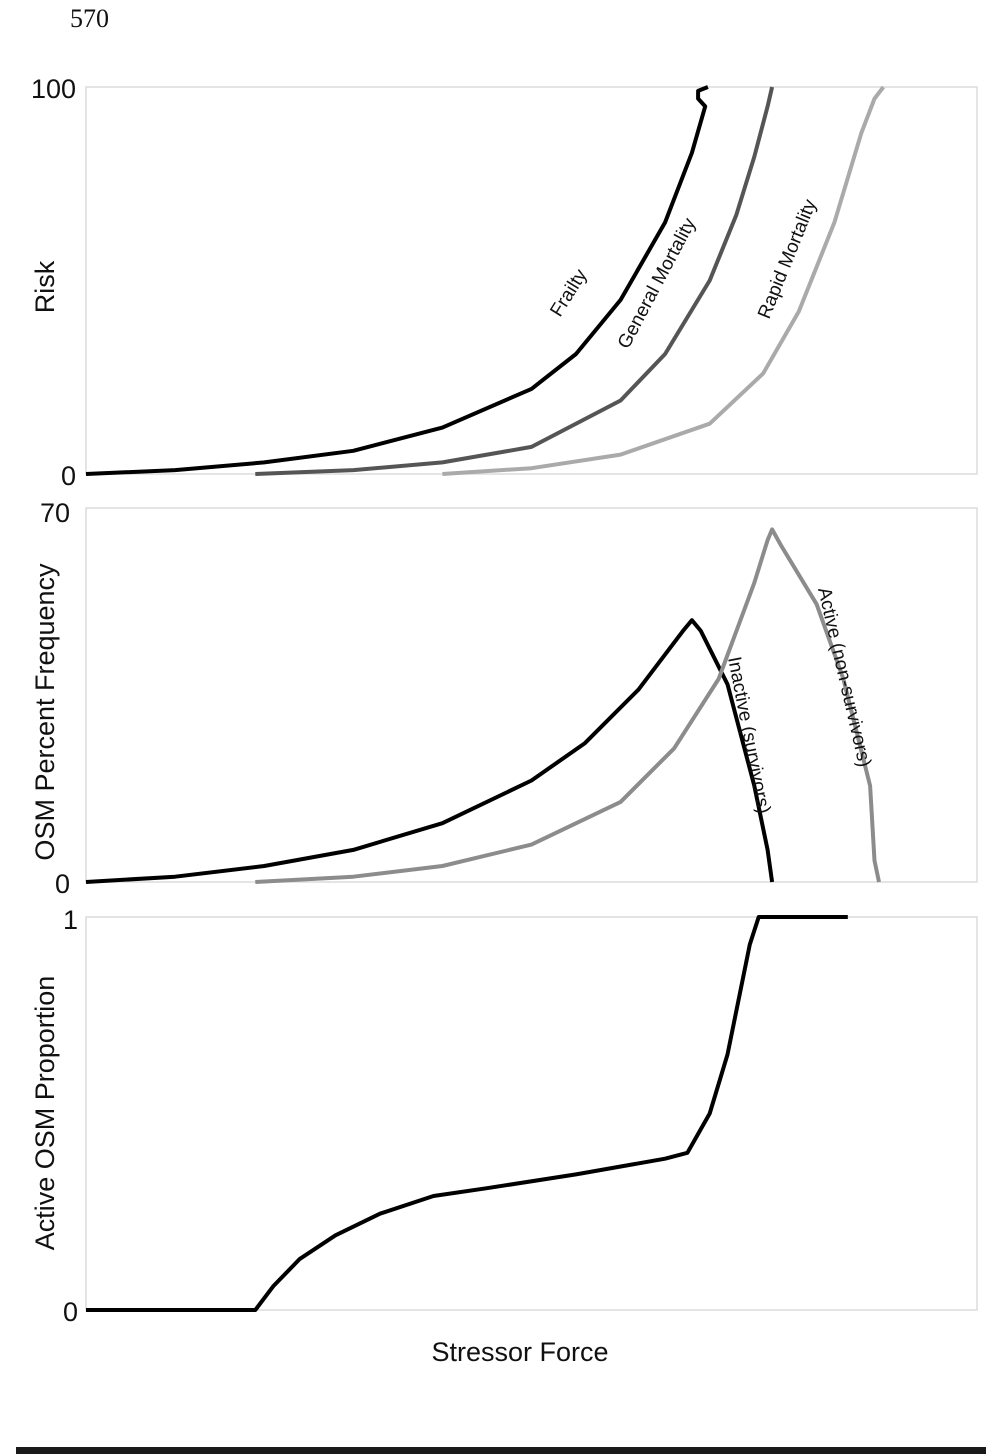 The image size is (1001, 1454). What do you see at coordinates (787, 259) in the screenshot?
I see `curve-label-rapid-mortality: Rapid Mortality` at bounding box center [787, 259].